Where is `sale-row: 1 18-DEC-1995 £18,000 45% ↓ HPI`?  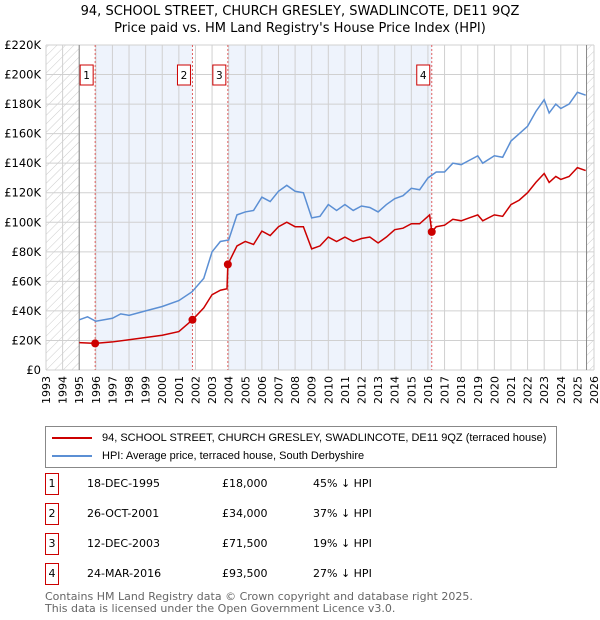
sale-row: 1 18-DEC-1995 £18,000 45% ↓ HPI is located at coordinates (245, 484).